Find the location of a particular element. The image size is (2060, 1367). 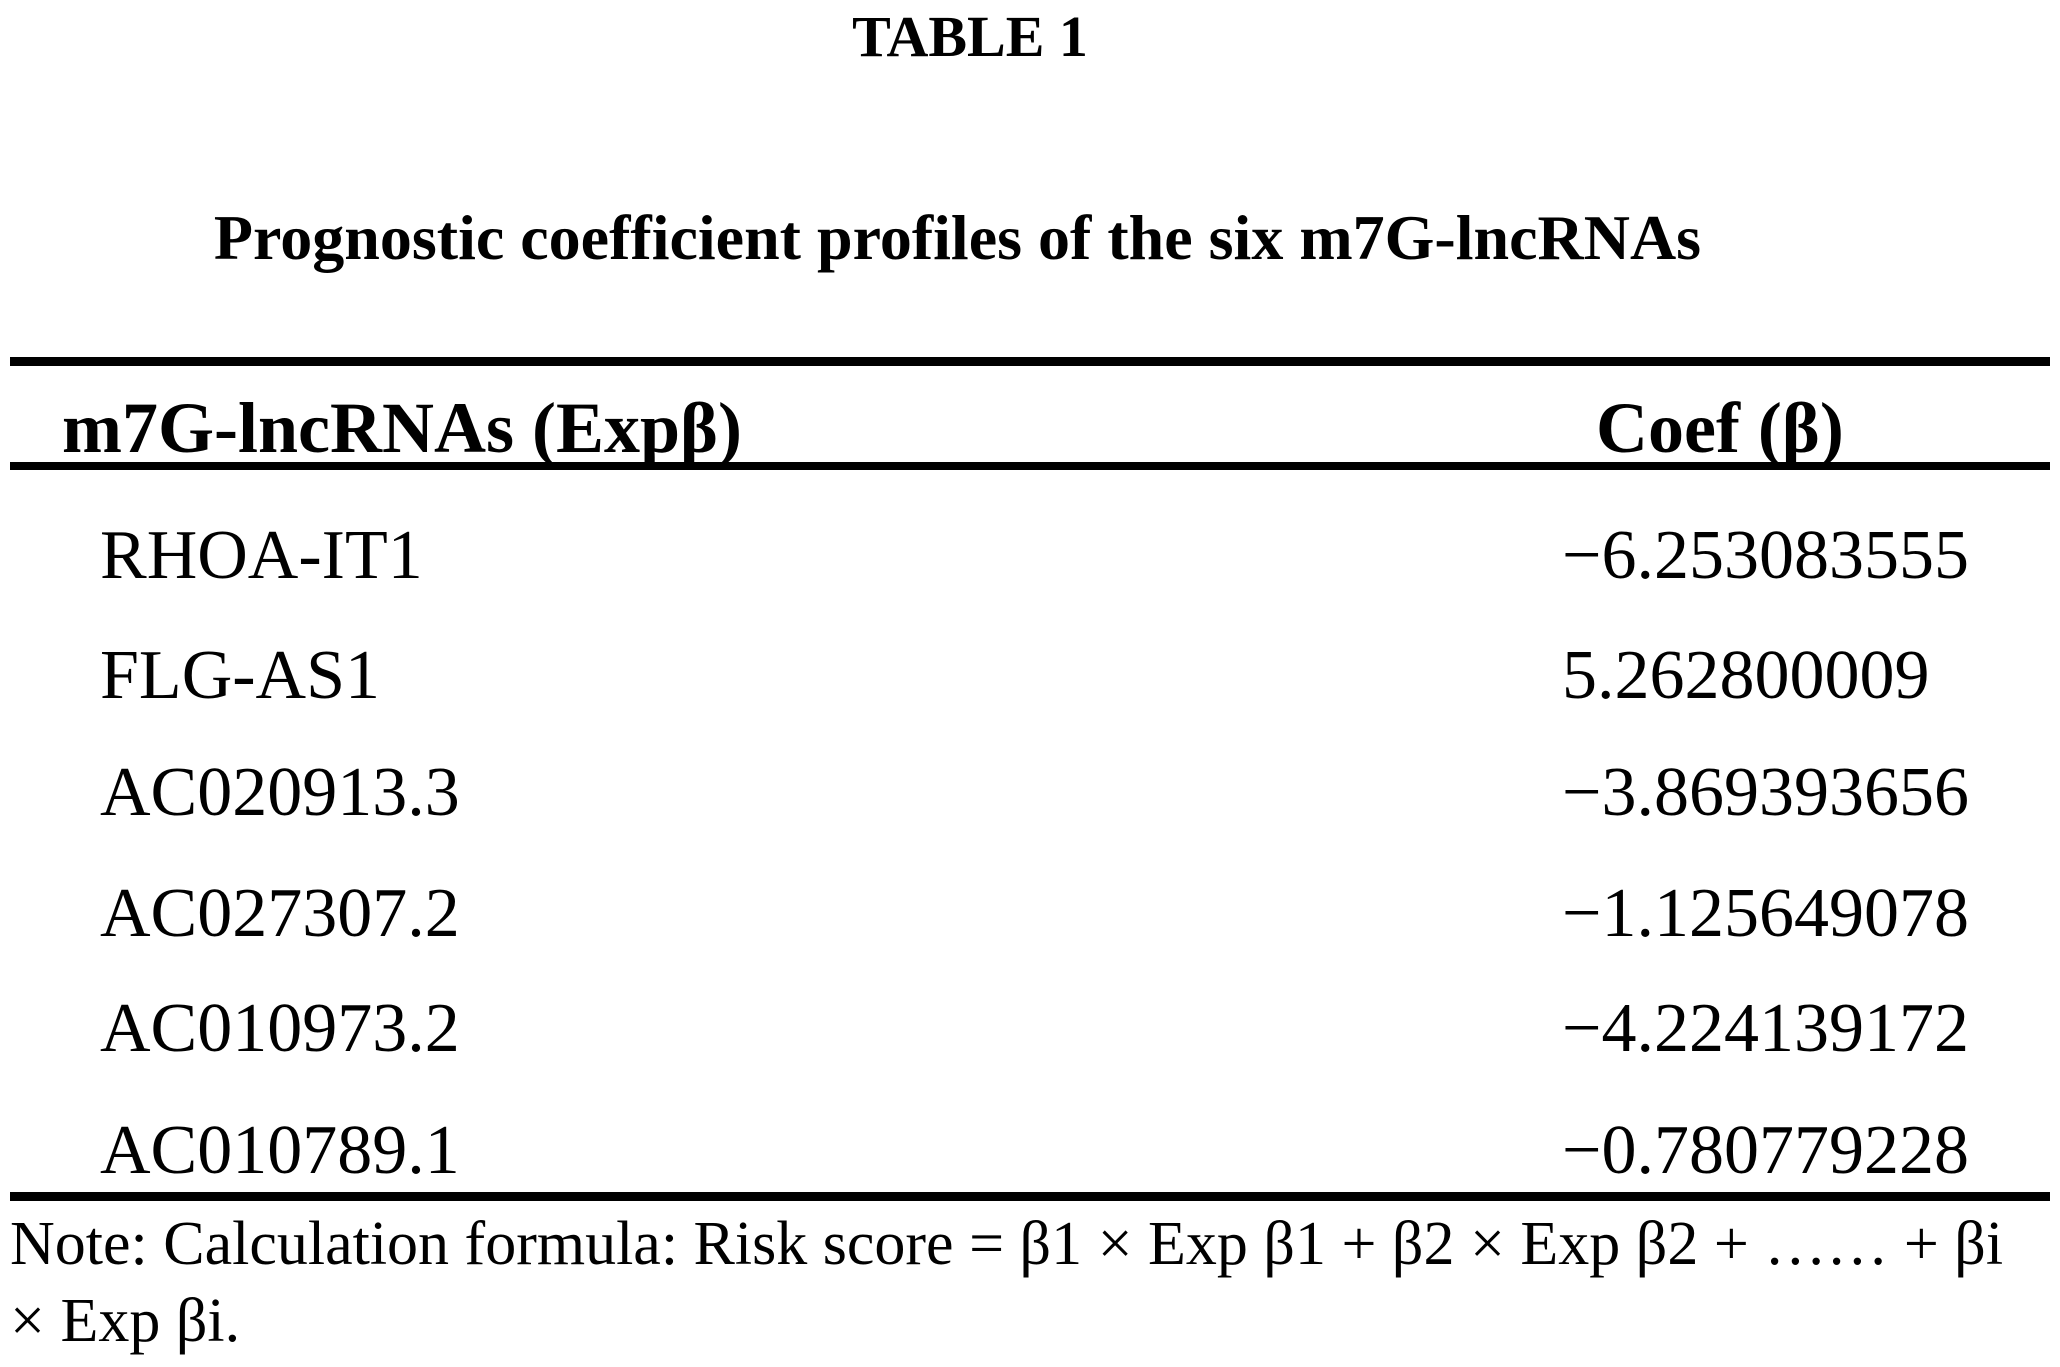

table-row-coef: −4.224139172 is located at coordinates (1765, 1028).